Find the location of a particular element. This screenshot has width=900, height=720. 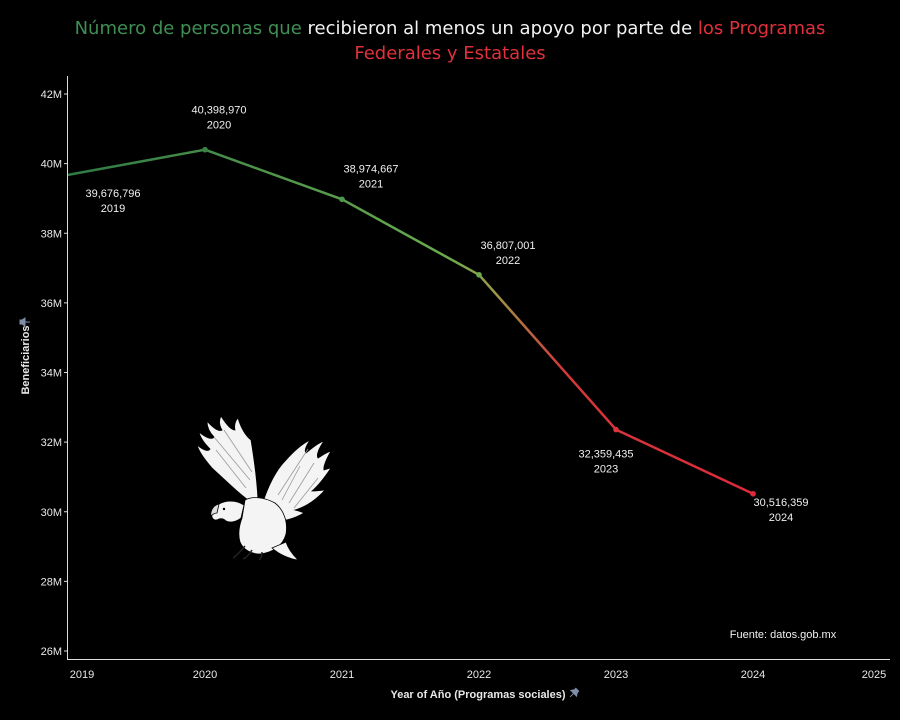

title-part-green: Número de personas que is located at coordinates (188, 28).